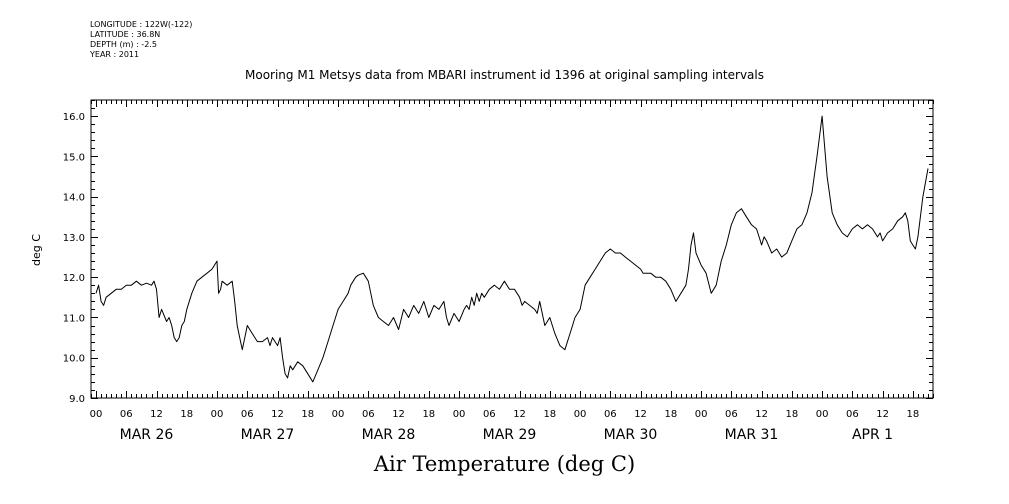  What do you see at coordinates (74, 238) in the screenshot?
I see `y-tick-label: 13.0` at bounding box center [74, 238].